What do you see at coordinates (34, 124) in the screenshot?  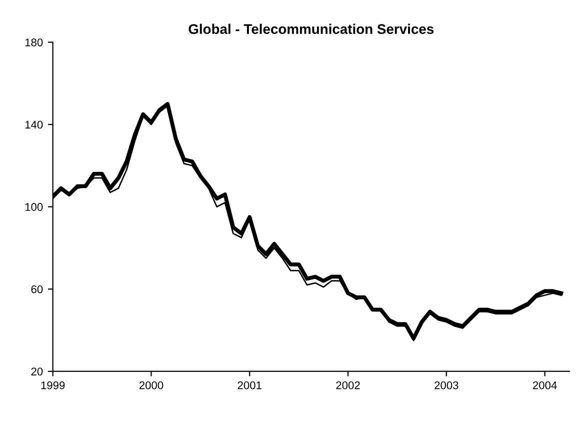 I see `y-tick-label: 140` at bounding box center [34, 124].